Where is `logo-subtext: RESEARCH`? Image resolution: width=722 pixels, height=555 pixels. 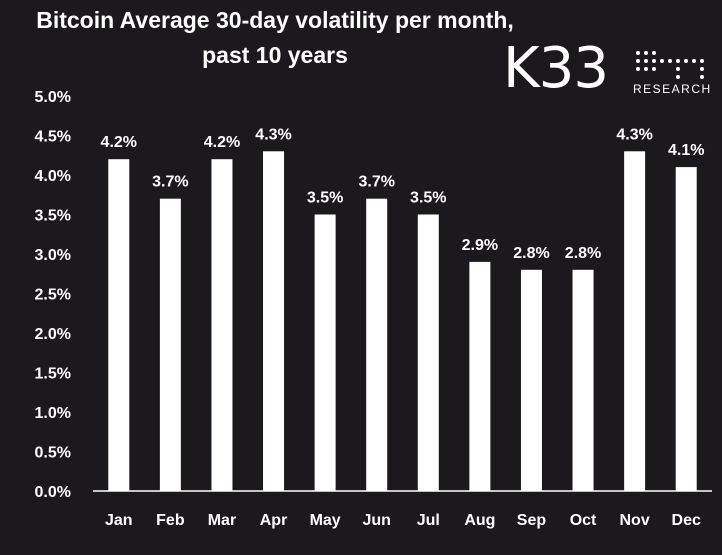 logo-subtext: RESEARCH is located at coordinates (672, 89).